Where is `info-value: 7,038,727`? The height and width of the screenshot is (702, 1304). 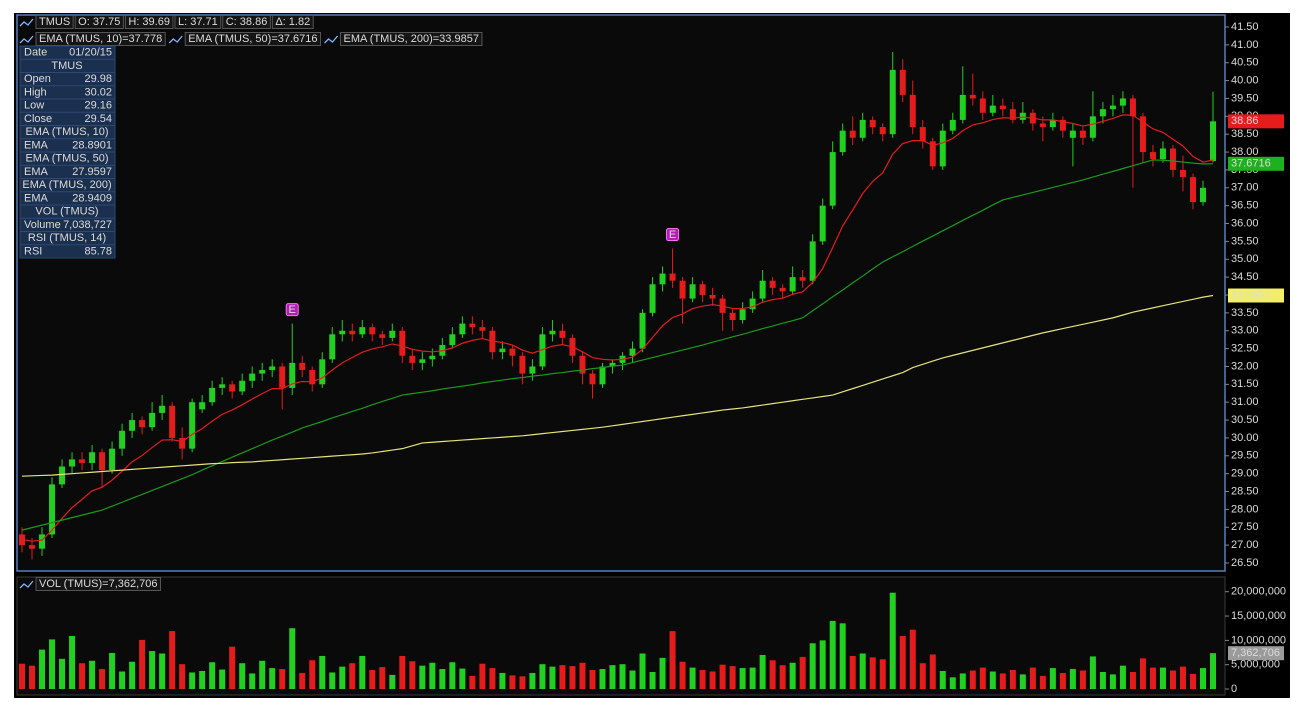 info-value: 7,038,727 is located at coordinates (87, 225).